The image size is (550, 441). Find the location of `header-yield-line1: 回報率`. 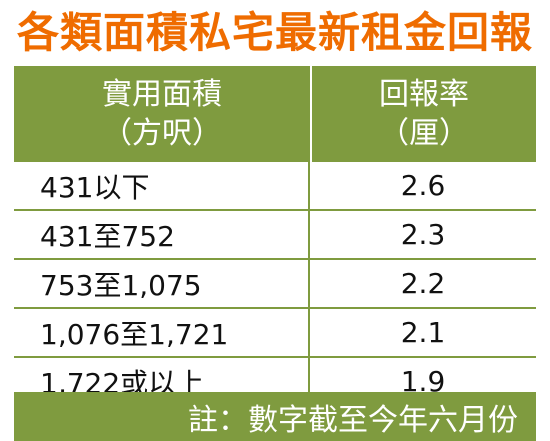

header-yield-line1: 回報率 is located at coordinates (424, 94).